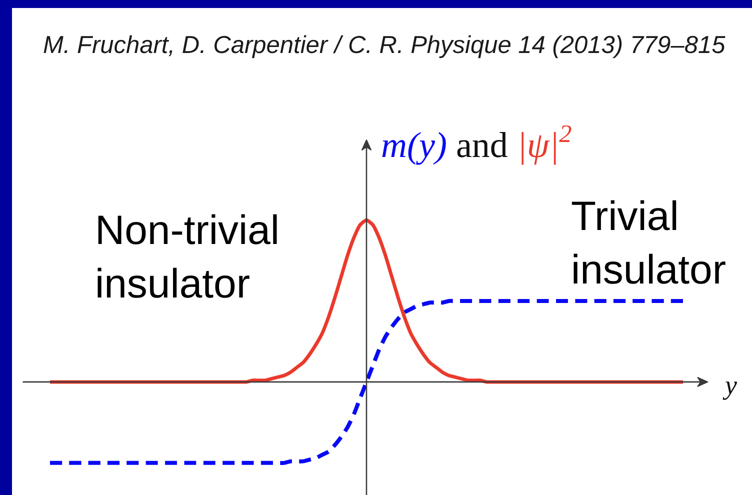  I want to click on annotation: Trivial insulator, so click(648, 242).